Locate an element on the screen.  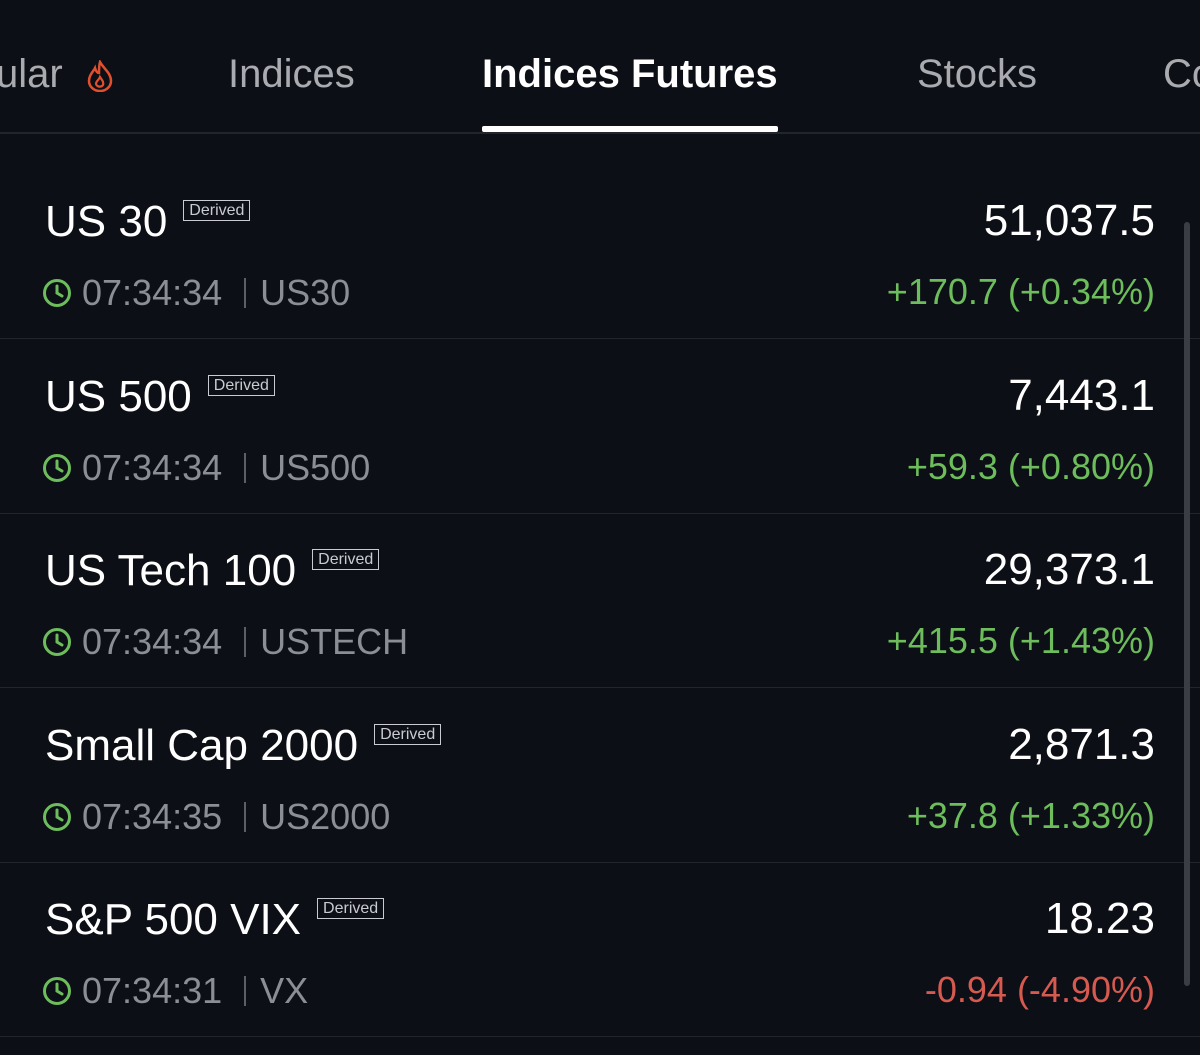
symbol: US2000 is located at coordinates (325, 816).